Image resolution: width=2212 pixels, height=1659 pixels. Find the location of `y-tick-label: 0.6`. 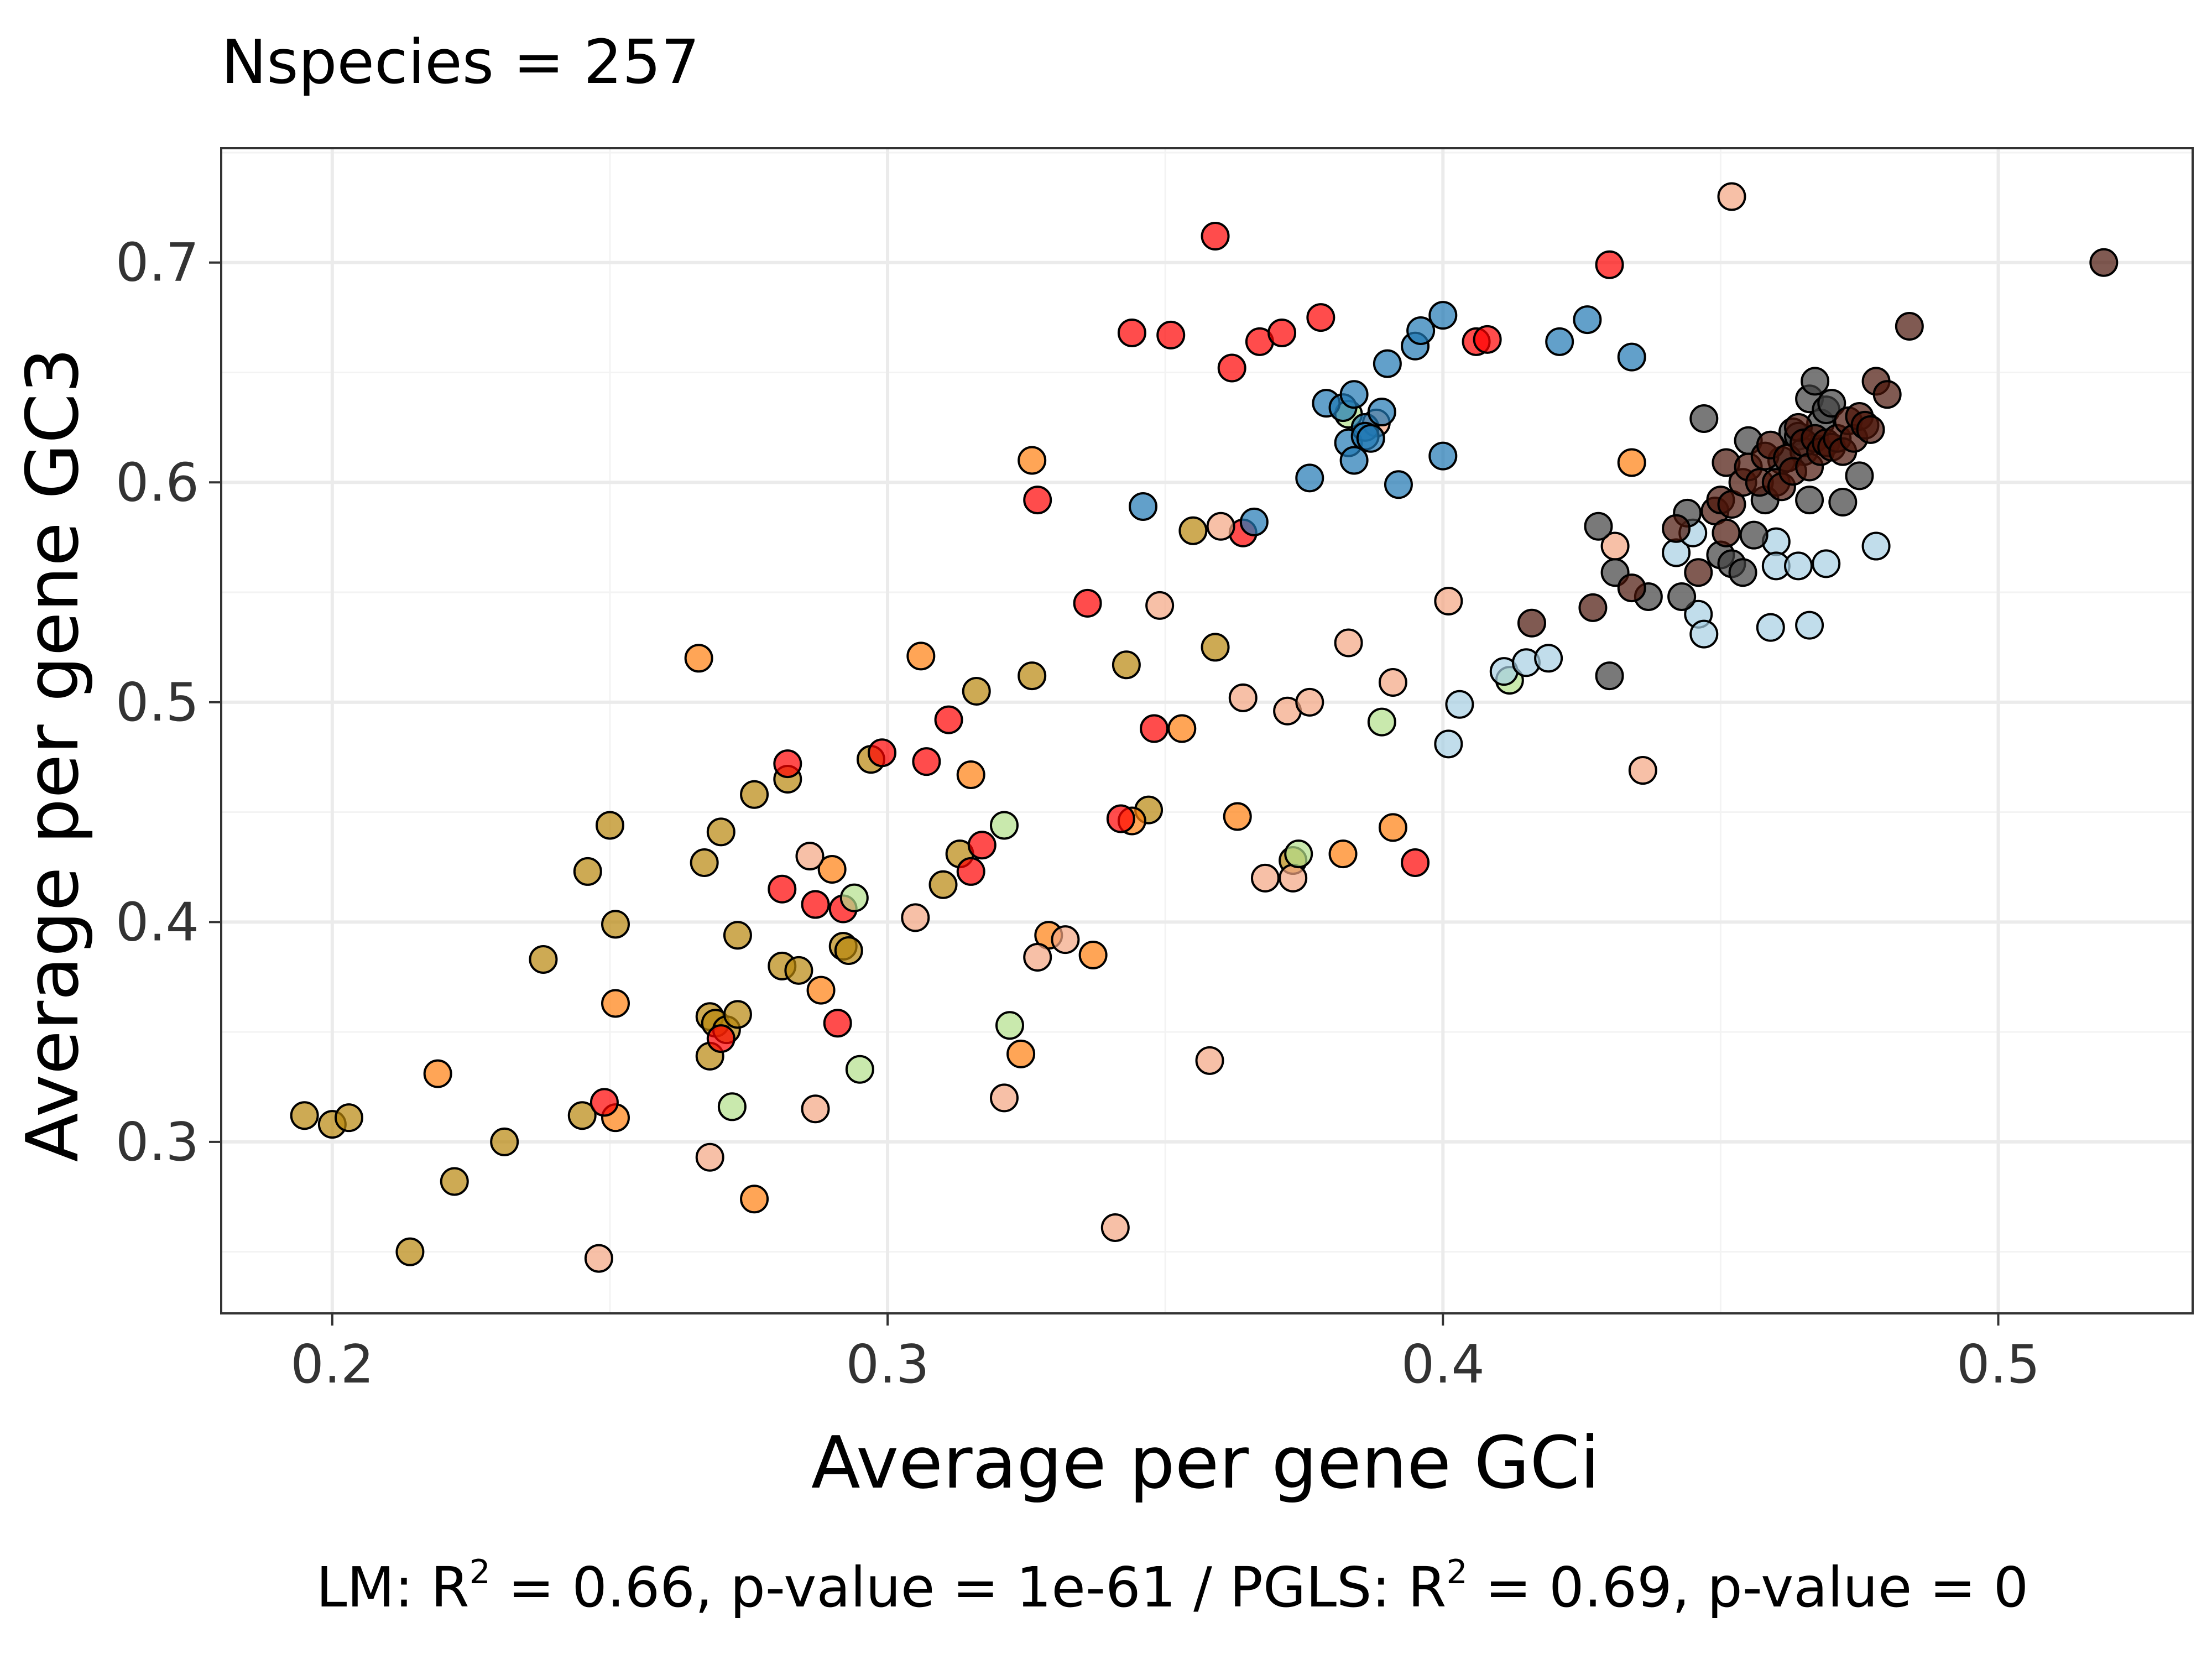

y-tick-label: 0.6 is located at coordinates (158, 482).